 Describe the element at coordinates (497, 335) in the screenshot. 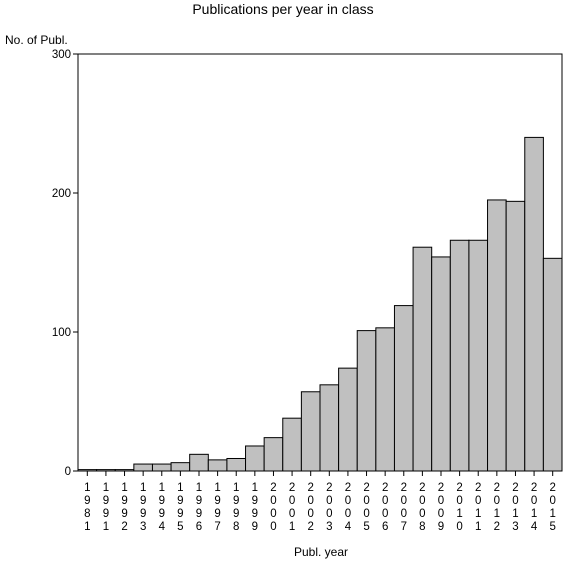

I see `bar-2012` at that location.